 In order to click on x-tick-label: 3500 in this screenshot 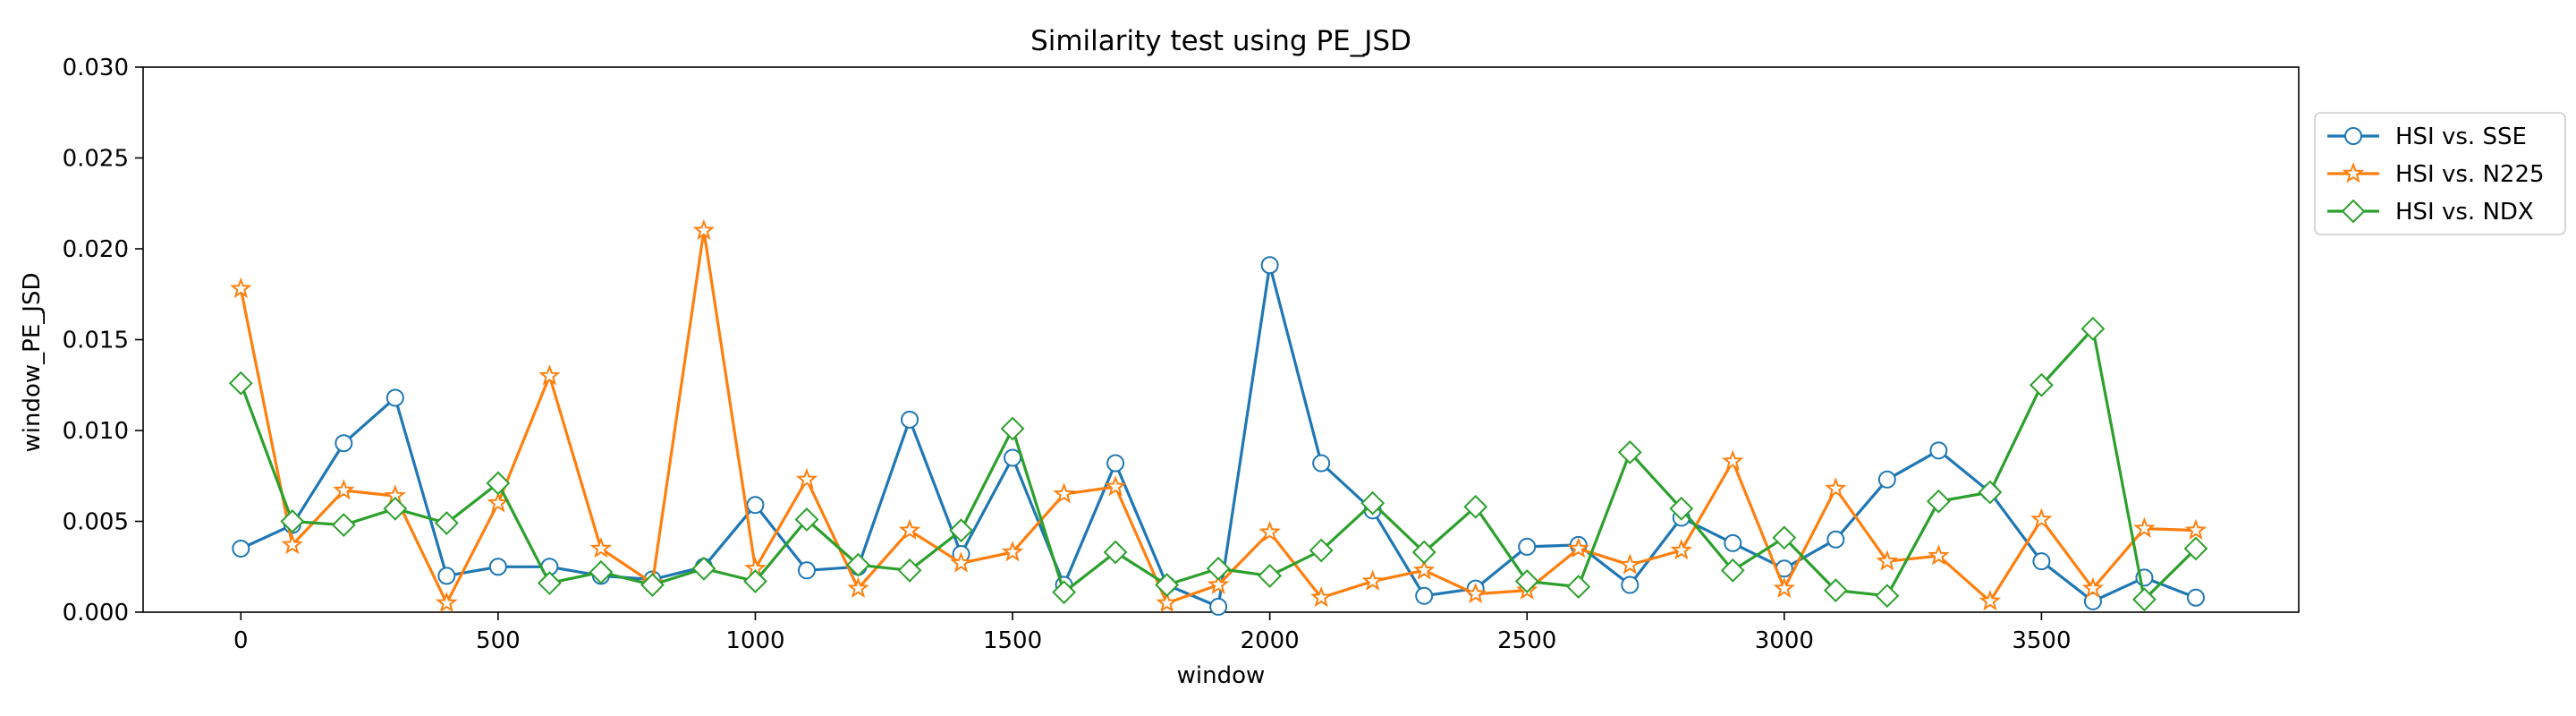, I will do `click(2041, 640)`.